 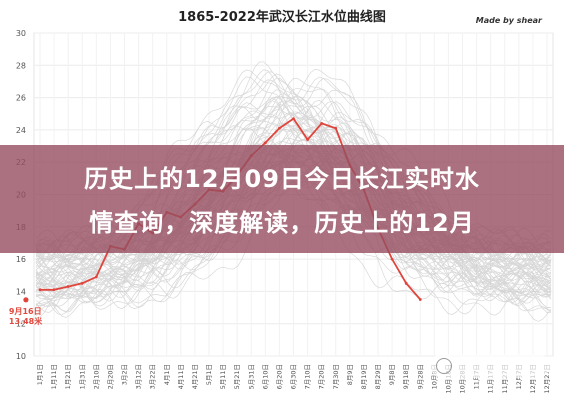 What do you see at coordinates (96, 376) in the screenshot?
I see `x-tick-label: 2月10日` at bounding box center [96, 376].